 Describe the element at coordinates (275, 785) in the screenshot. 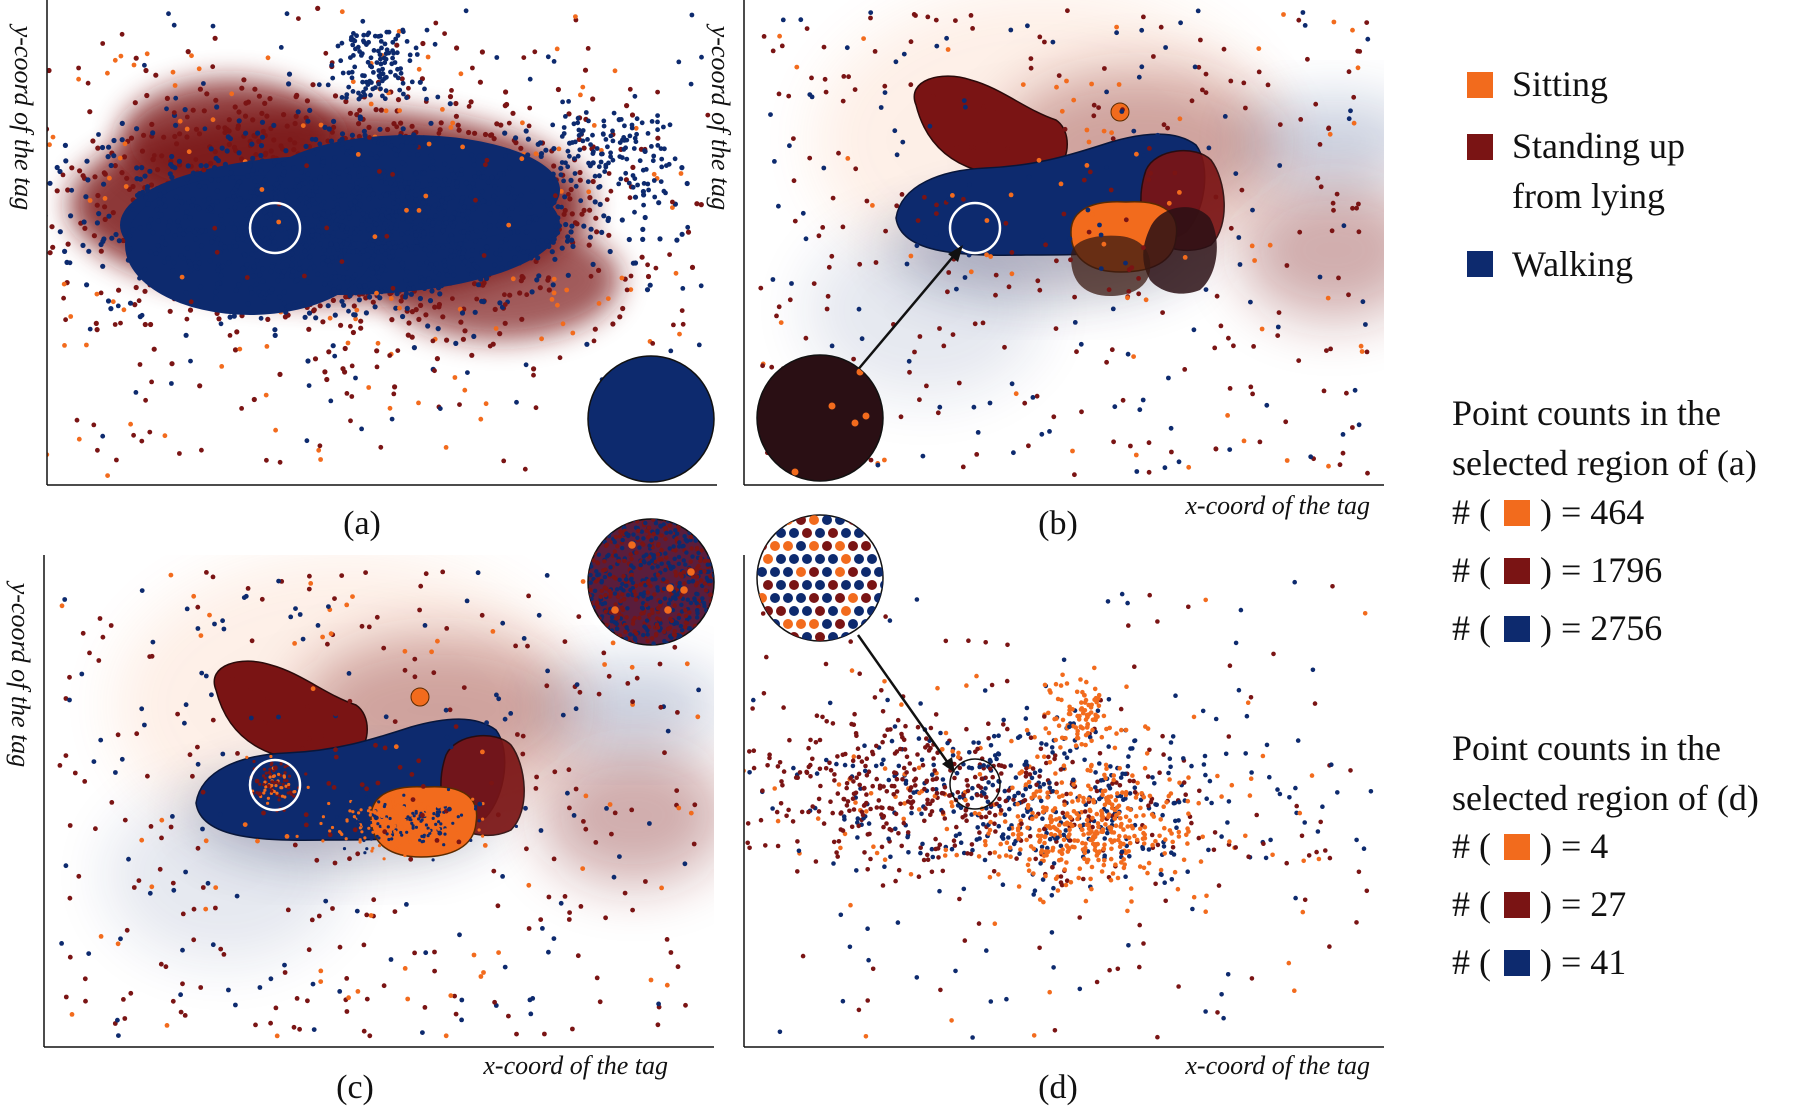

I see `panel-c-selection-circle` at that location.